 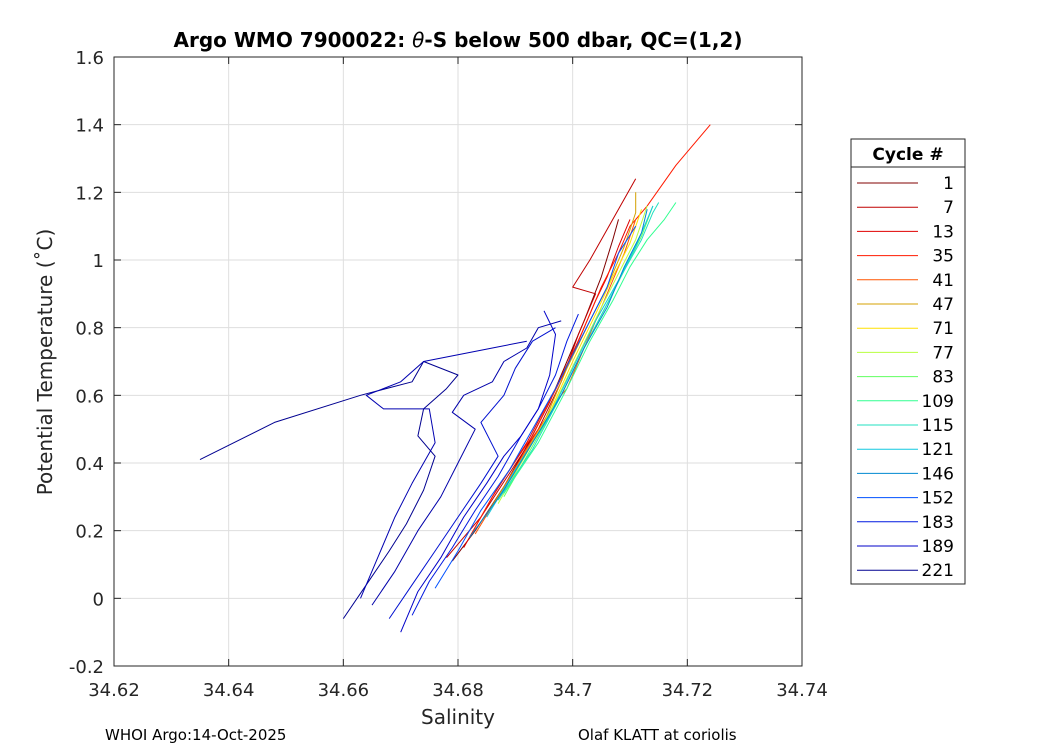 What do you see at coordinates (89, 126) in the screenshot?
I see `y-tick-label: 1.4` at bounding box center [89, 126].